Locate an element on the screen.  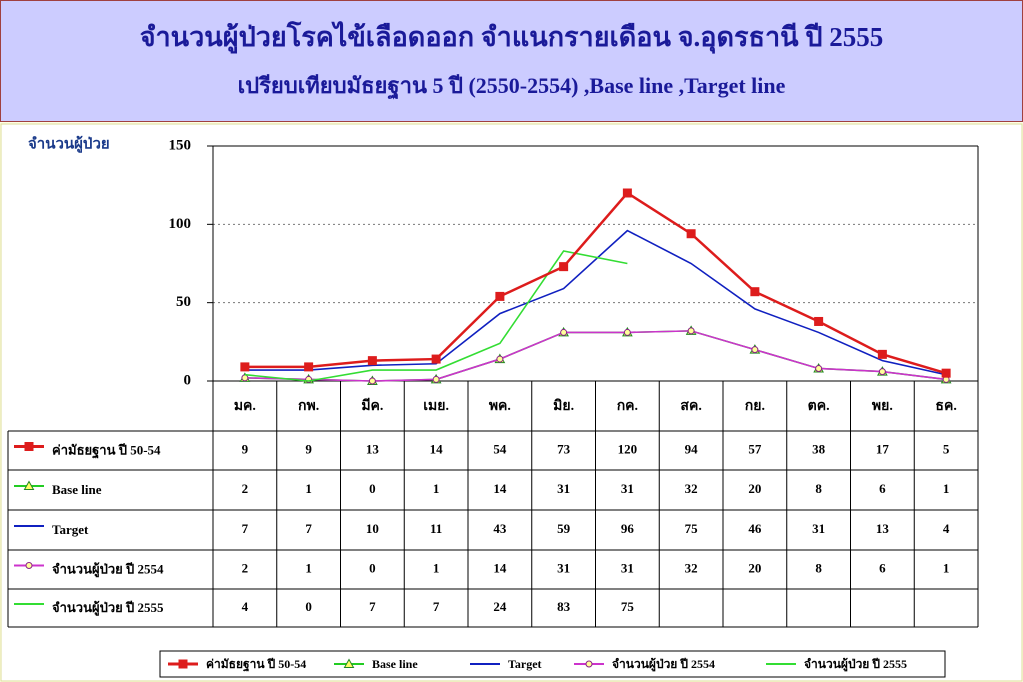
table-cell: 11 is located at coordinates (436, 528).